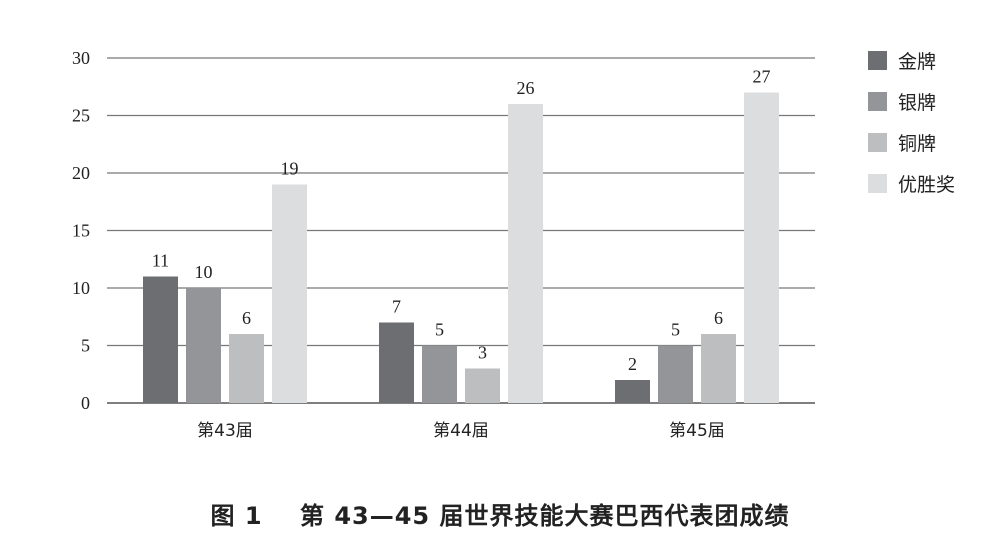 This screenshot has height=559, width=1000. I want to click on legend-label: 银牌, so click(917, 103).